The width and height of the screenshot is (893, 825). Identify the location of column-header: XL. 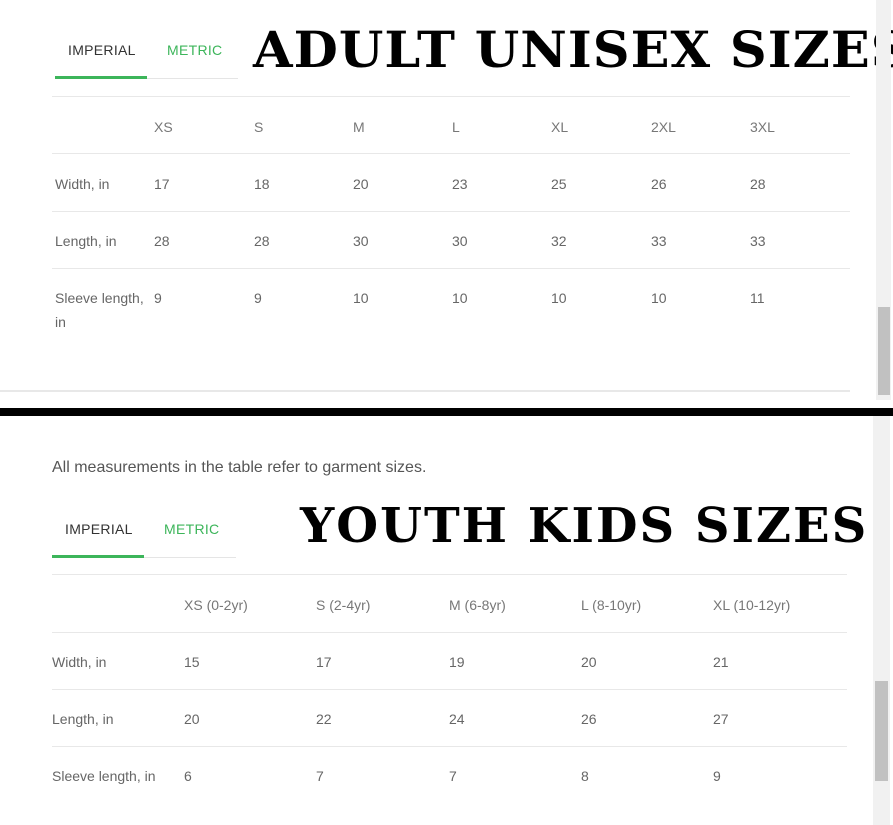
(560, 127).